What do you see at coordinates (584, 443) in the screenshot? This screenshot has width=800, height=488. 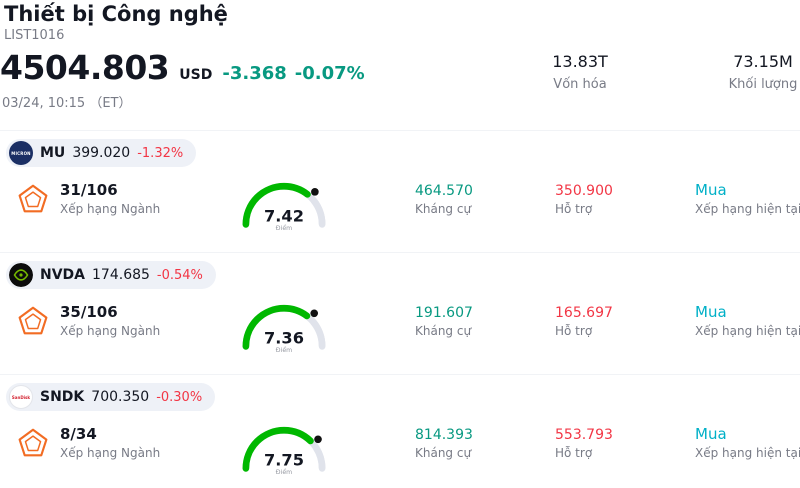 I see `support-col: 553.793 Hỗ trợ` at bounding box center [584, 443].